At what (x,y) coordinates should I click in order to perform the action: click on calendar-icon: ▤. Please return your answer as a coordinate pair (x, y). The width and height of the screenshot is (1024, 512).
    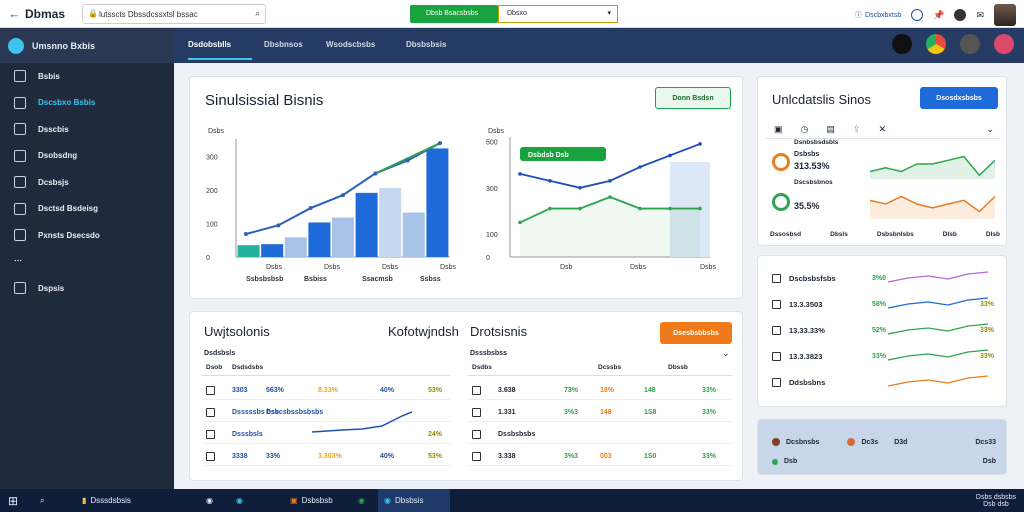
    Looking at the image, I should click on (830, 129).